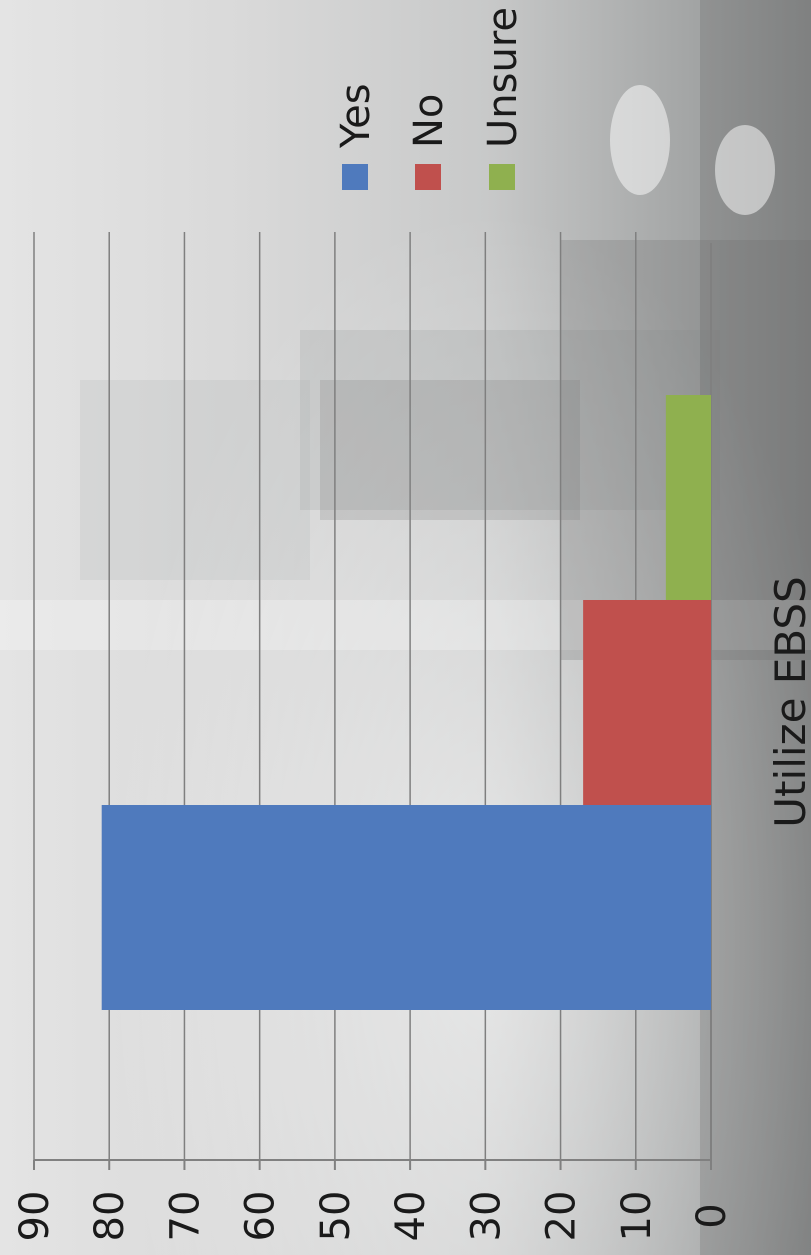 This screenshot has height=1255, width=811. What do you see at coordinates (336, 1216) in the screenshot?
I see `tick-label-50: 50` at bounding box center [336, 1216].